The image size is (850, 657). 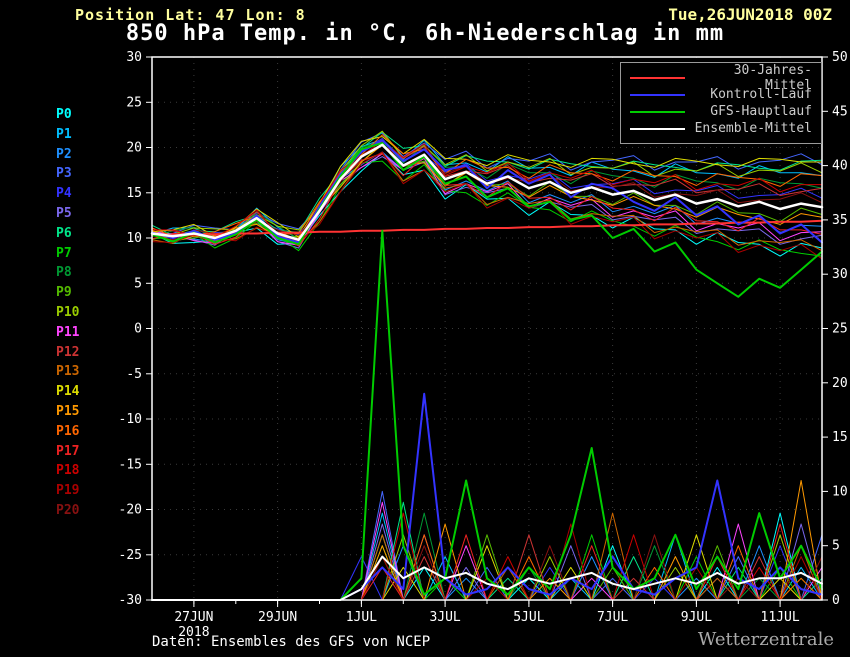 What do you see at coordinates (64, 213) in the screenshot?
I see `ensemble-member-label: P5` at bounding box center [64, 213].